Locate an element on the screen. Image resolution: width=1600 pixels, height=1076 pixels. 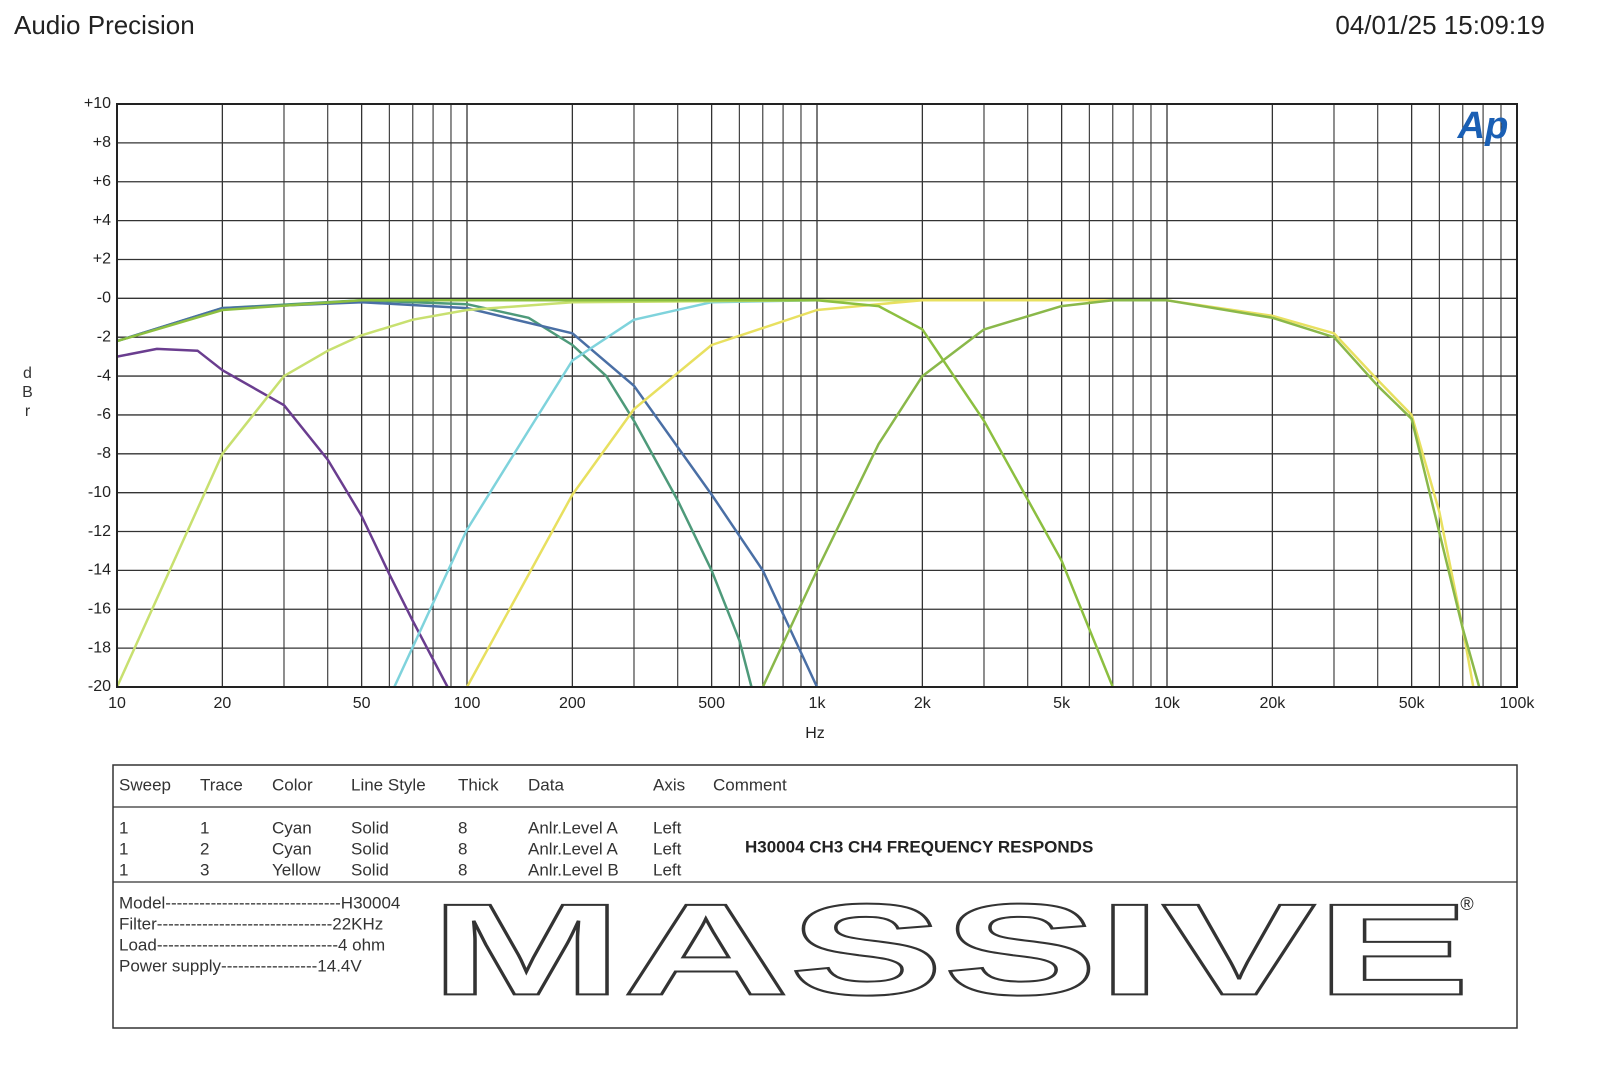
x-tick-label: 20k is located at coordinates (1272, 703).